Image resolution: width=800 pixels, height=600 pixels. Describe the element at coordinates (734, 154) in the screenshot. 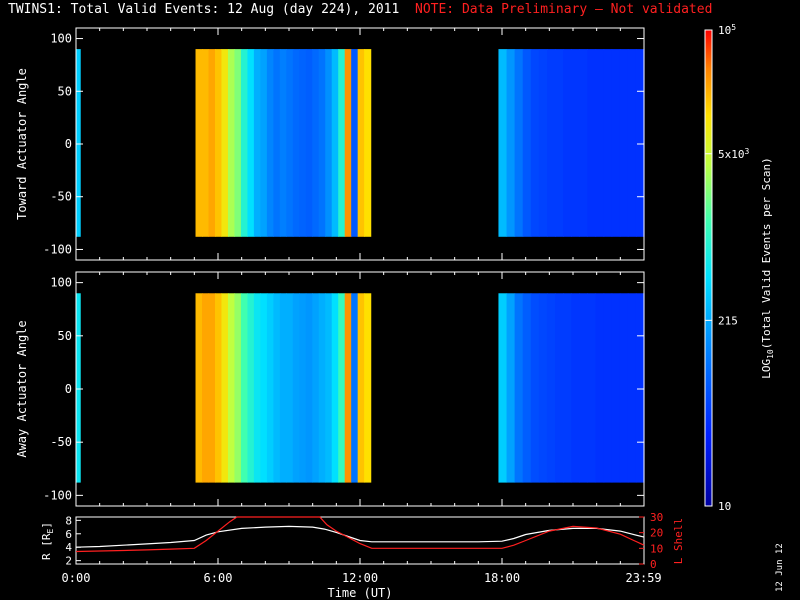

I see `colorbar-tick-label: 5x103` at that location.